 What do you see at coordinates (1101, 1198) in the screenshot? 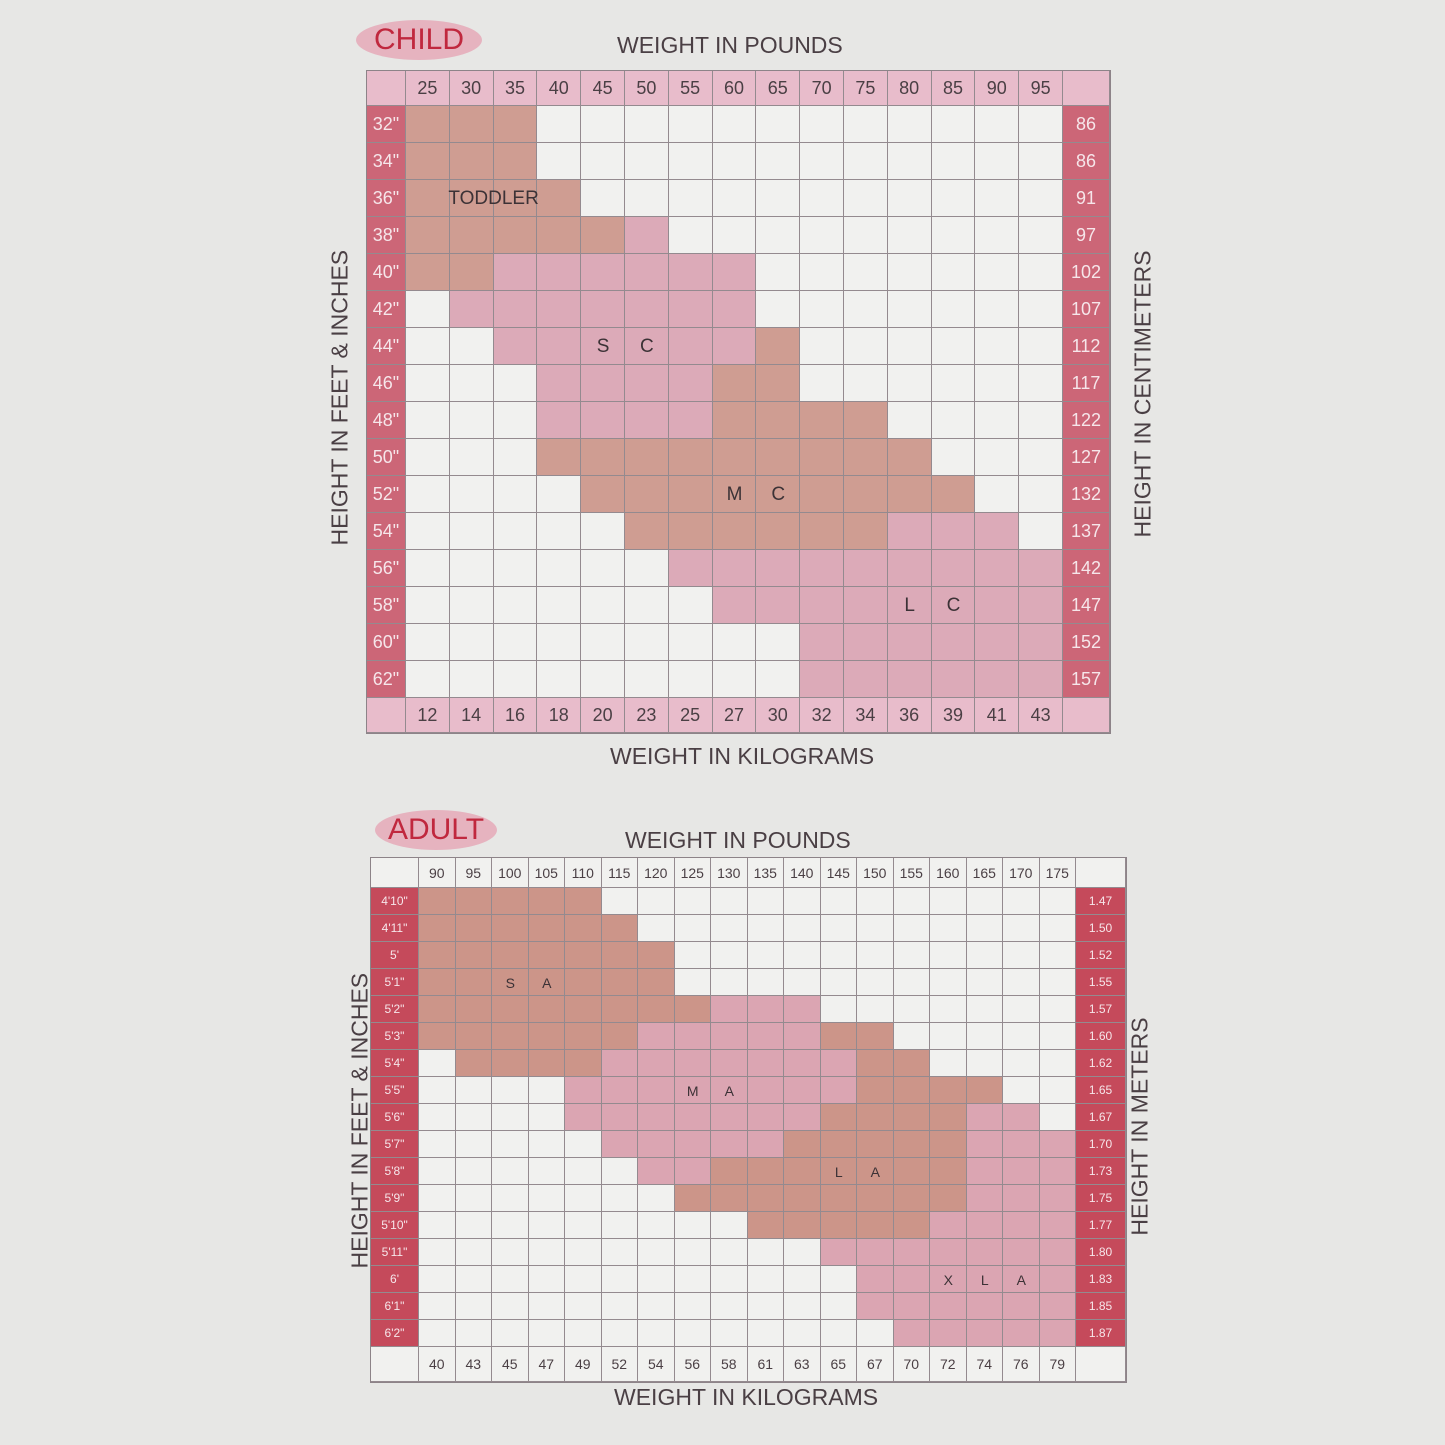
I see `height-metric-tick-label: 1.75` at bounding box center [1101, 1198].